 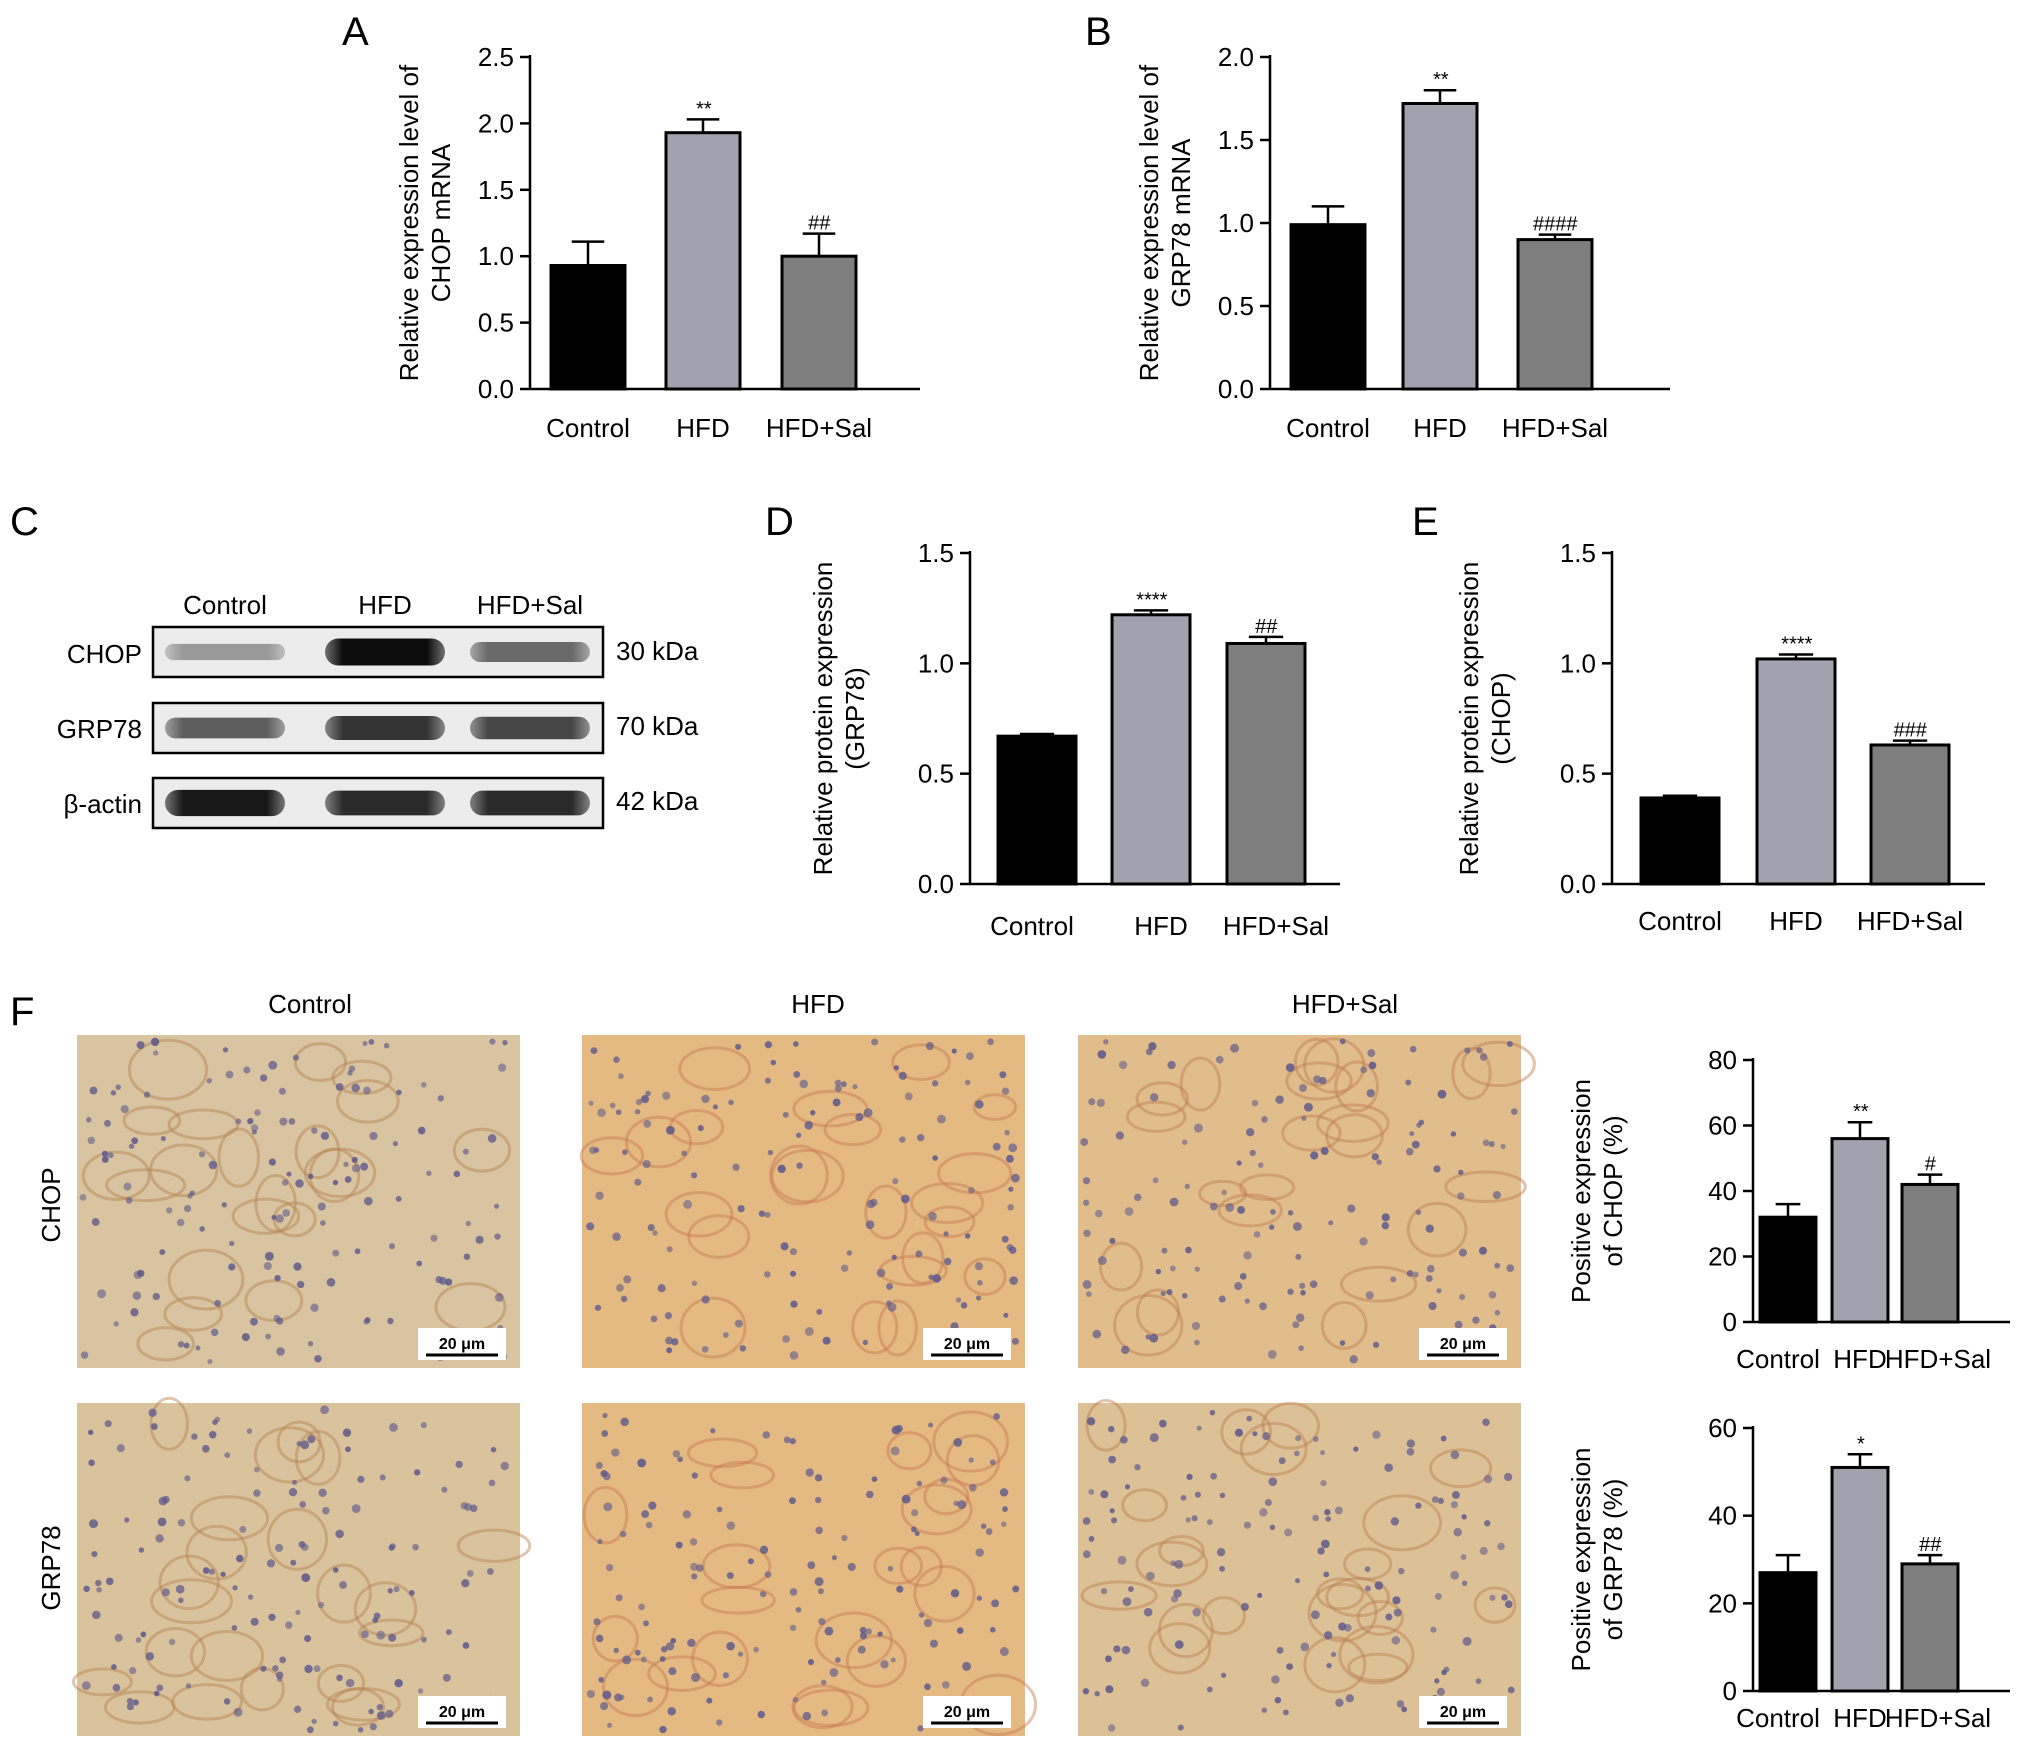 What do you see at coordinates (1299, 1567) in the screenshot?
I see `ihc-image: 20 μm` at bounding box center [1299, 1567].